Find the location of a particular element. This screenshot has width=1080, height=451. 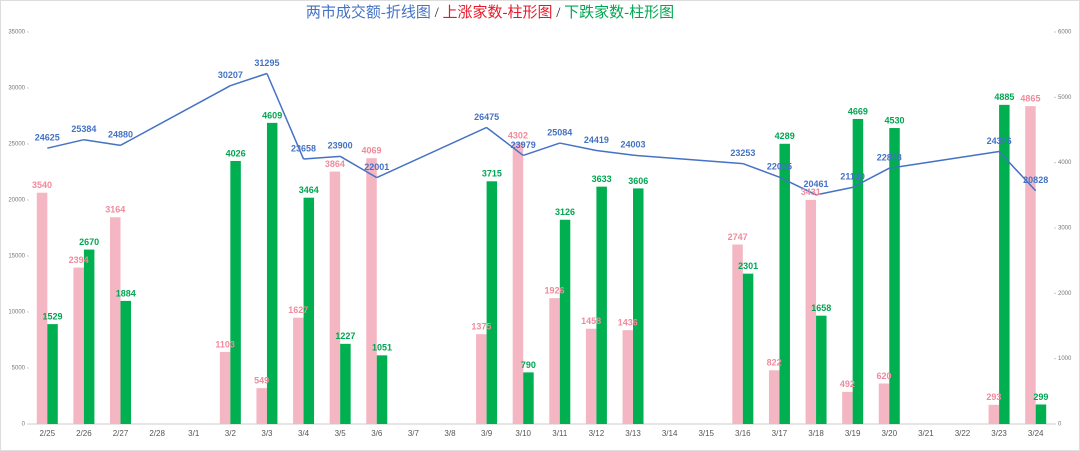

bar-value-label: 790 is located at coordinates (528, 365).